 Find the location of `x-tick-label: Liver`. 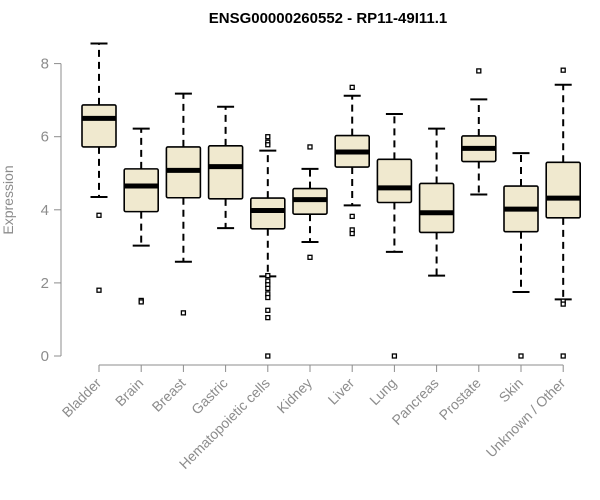

x-tick-label: Liver is located at coordinates (341, 391).